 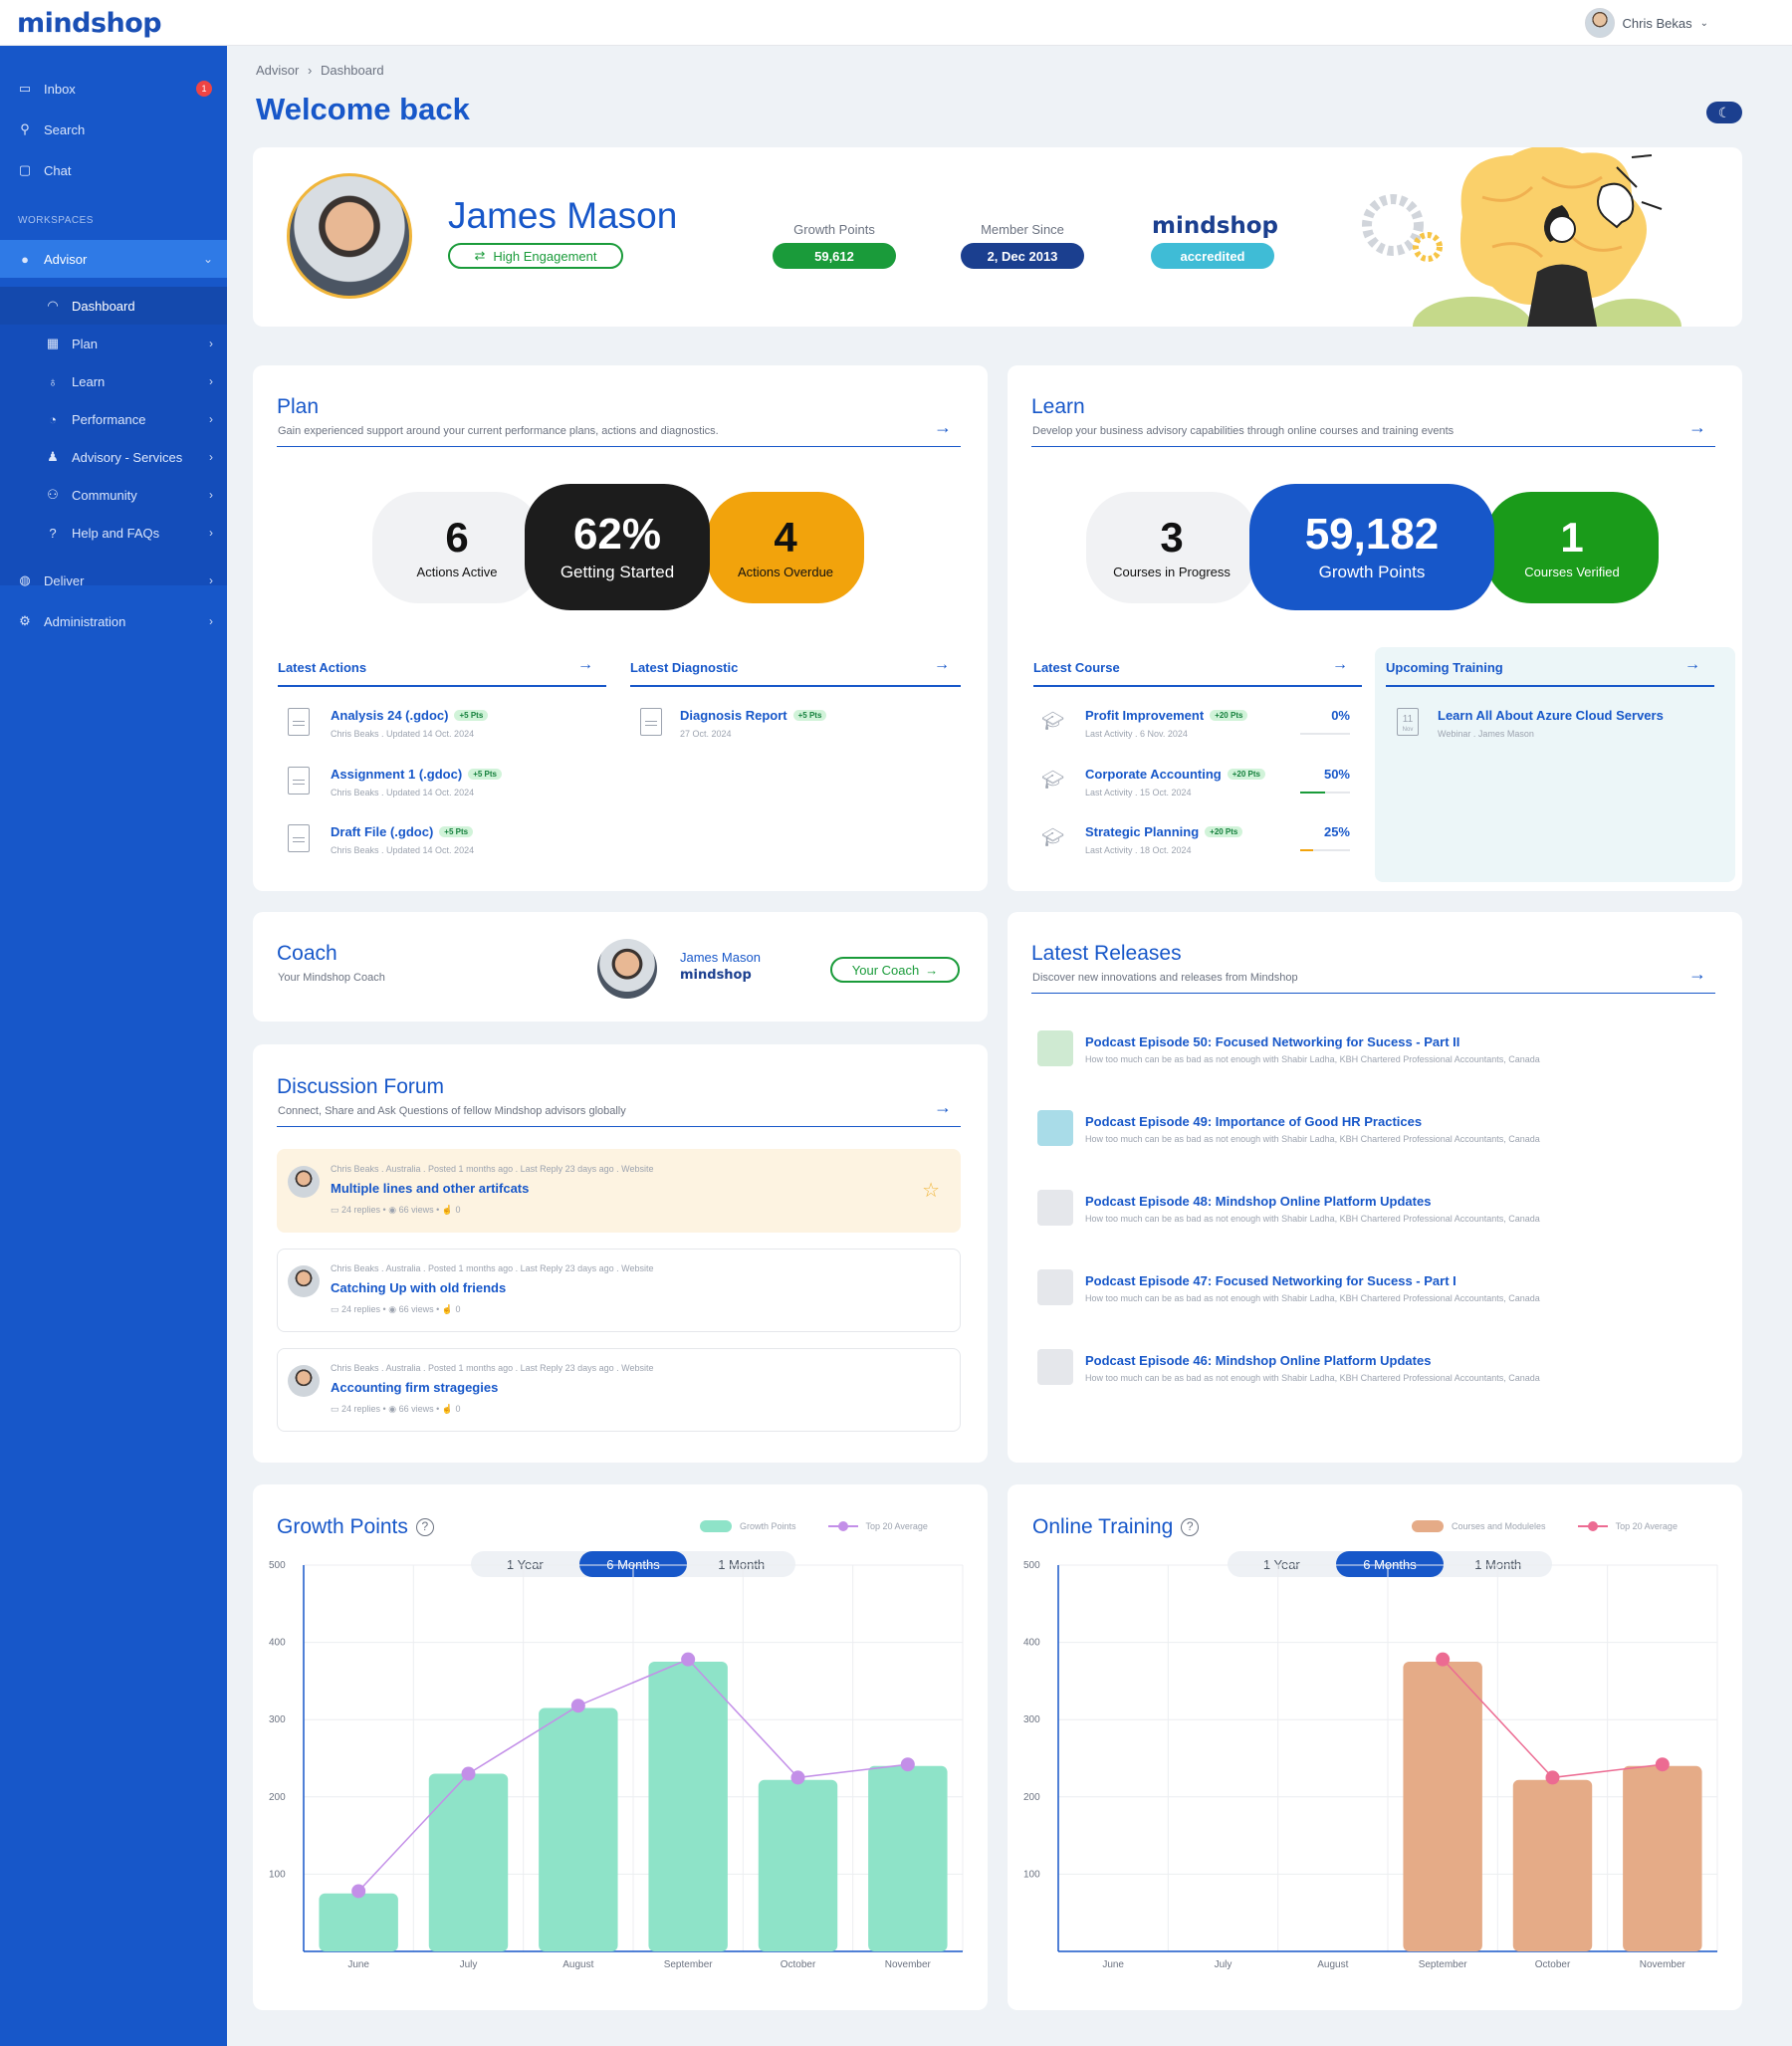 What do you see at coordinates (114, 457) in the screenshot?
I see `sidebar-item-advisory-services: ♟ Advisory - Services ›` at bounding box center [114, 457].